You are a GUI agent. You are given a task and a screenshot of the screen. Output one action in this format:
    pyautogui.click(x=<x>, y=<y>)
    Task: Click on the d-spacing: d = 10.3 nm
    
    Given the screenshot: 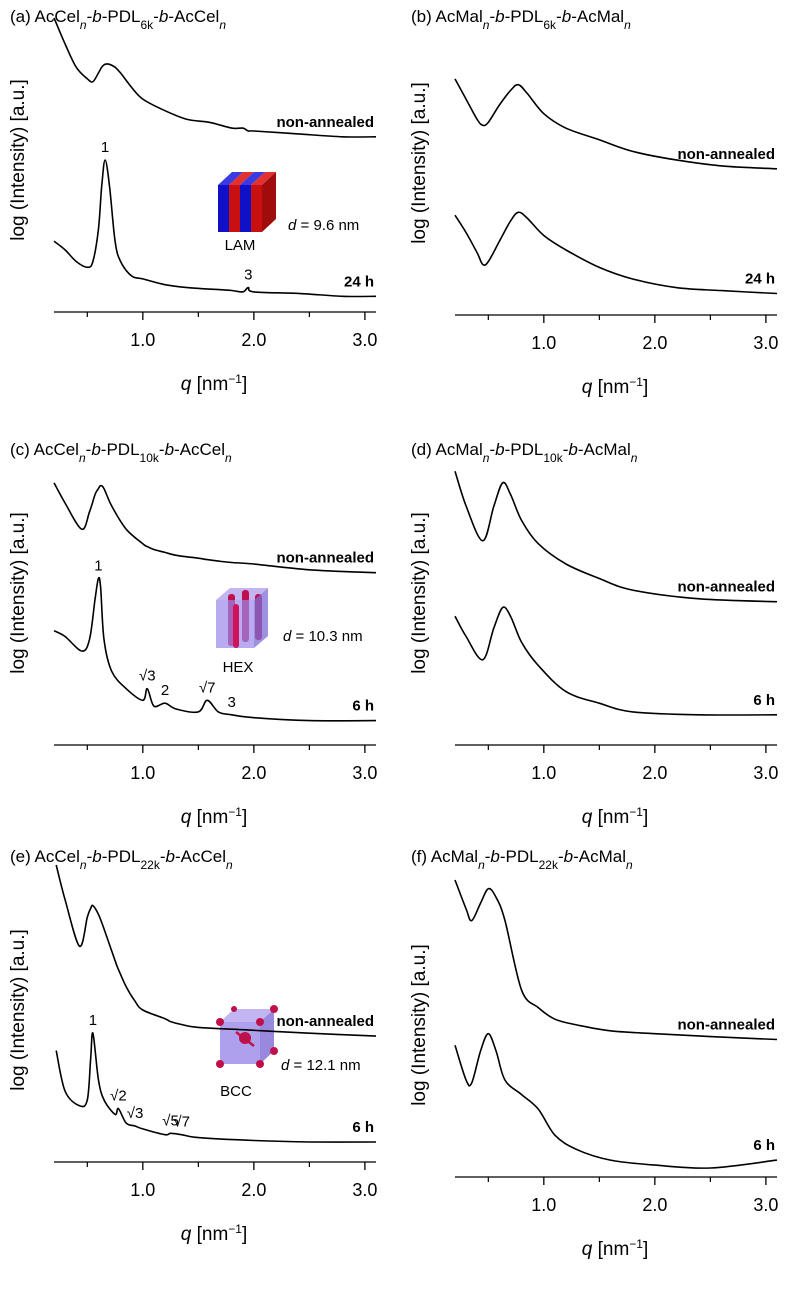 What is the action you would take?
    pyautogui.click(x=323, y=636)
    